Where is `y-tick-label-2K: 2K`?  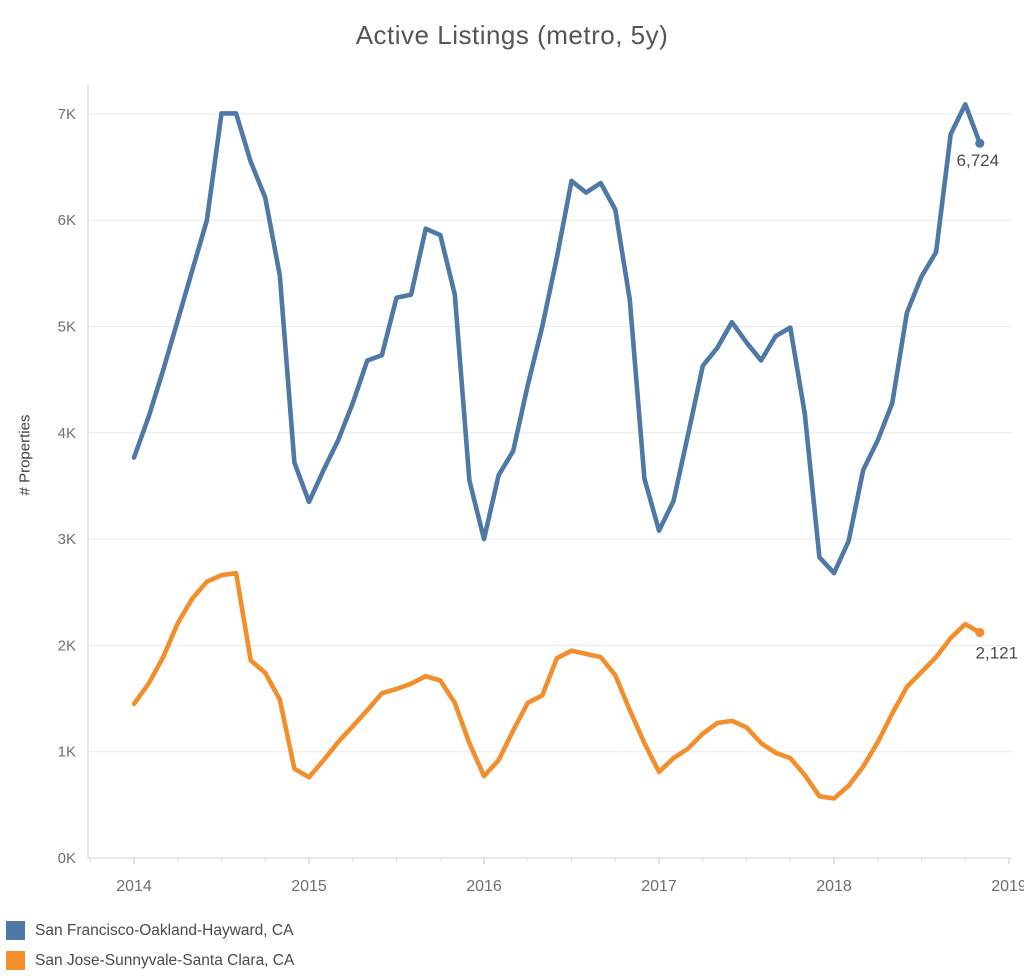
y-tick-label-2K: 2K is located at coordinates (67, 645).